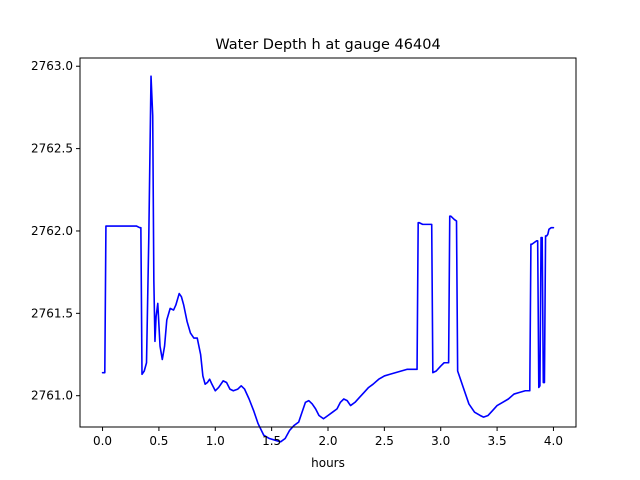 The height and width of the screenshot is (480, 640). What do you see at coordinates (553, 441) in the screenshot?
I see `x-tick-label: 4.0` at bounding box center [553, 441].